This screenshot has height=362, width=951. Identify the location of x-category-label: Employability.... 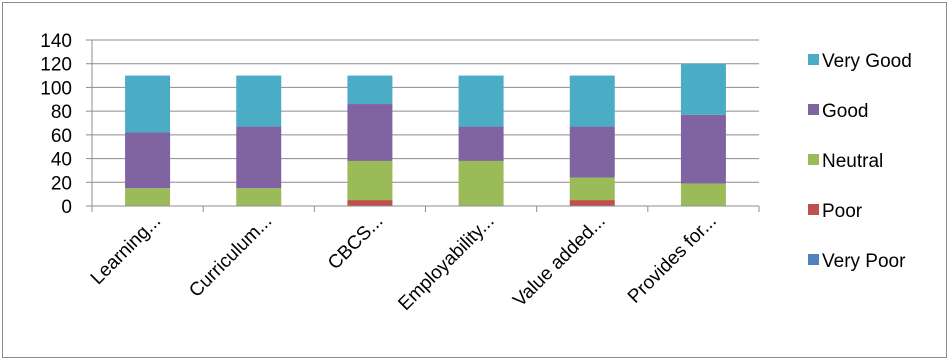
(446, 263).